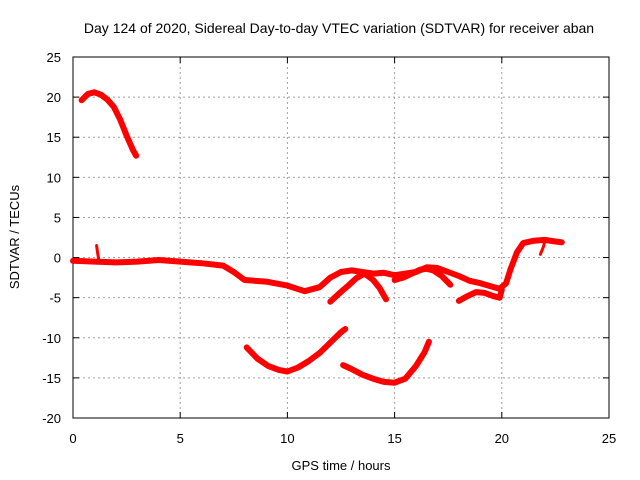 Image resolution: width=640 pixels, height=480 pixels. What do you see at coordinates (51, 418) in the screenshot?
I see `y-tick-label: -20` at bounding box center [51, 418].